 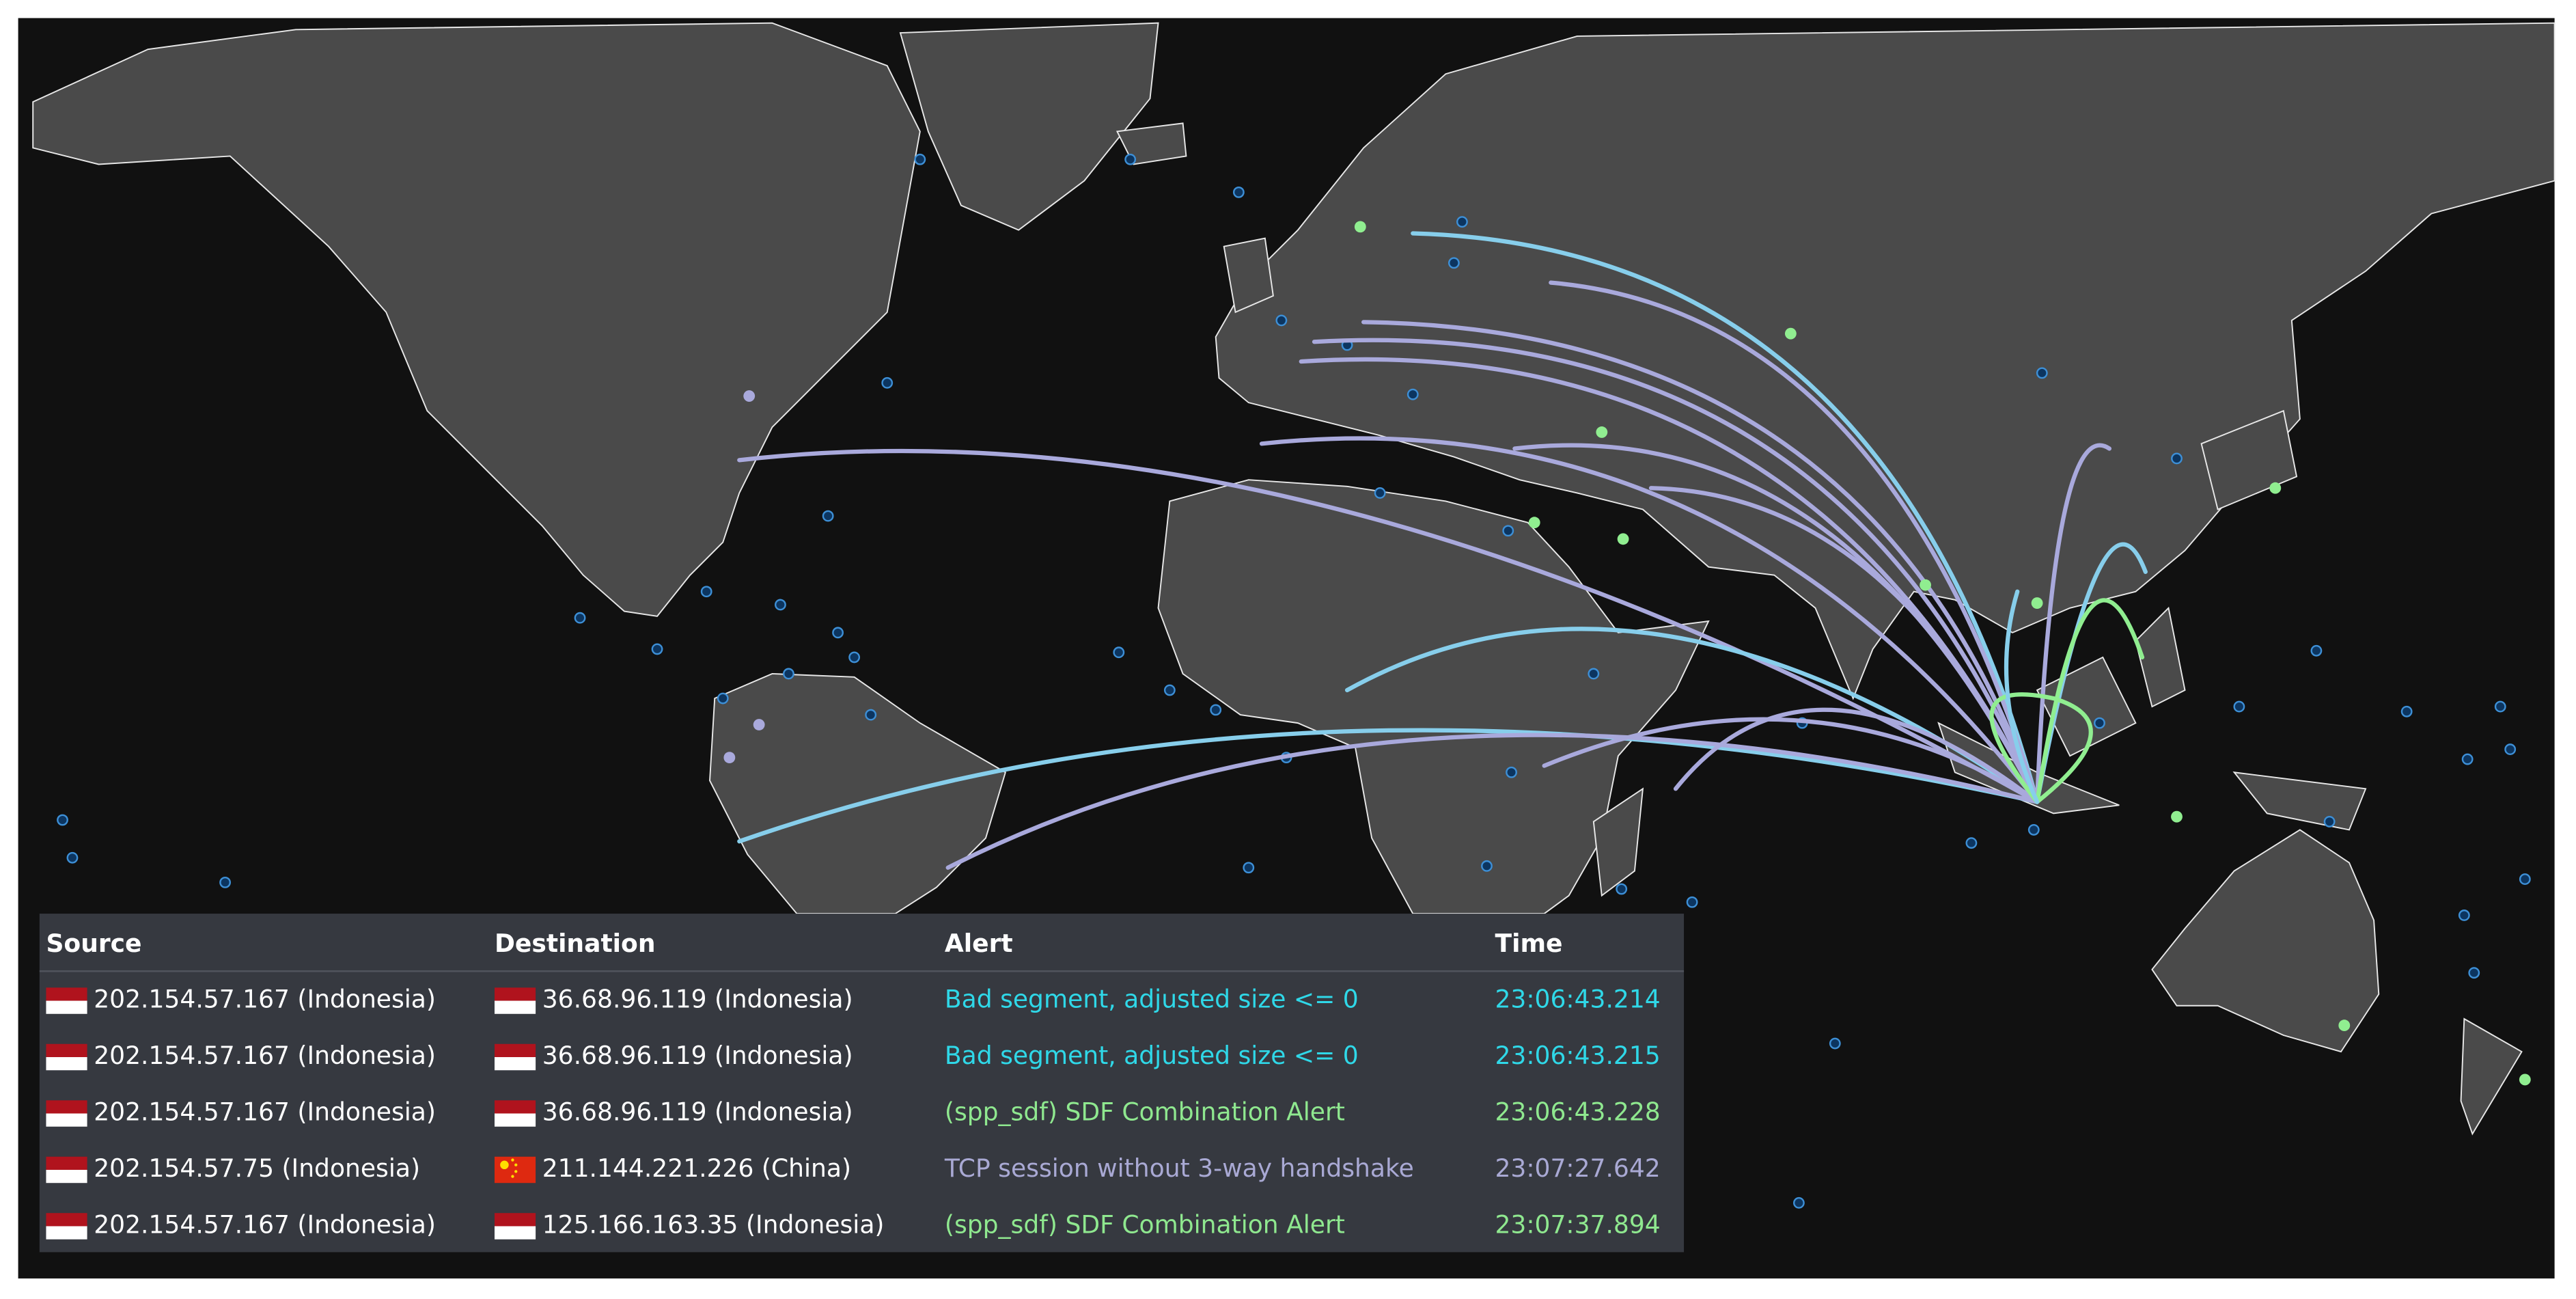 I want to click on alert-cell: TCP session without 3-way handshake, so click(x=1179, y=1168).